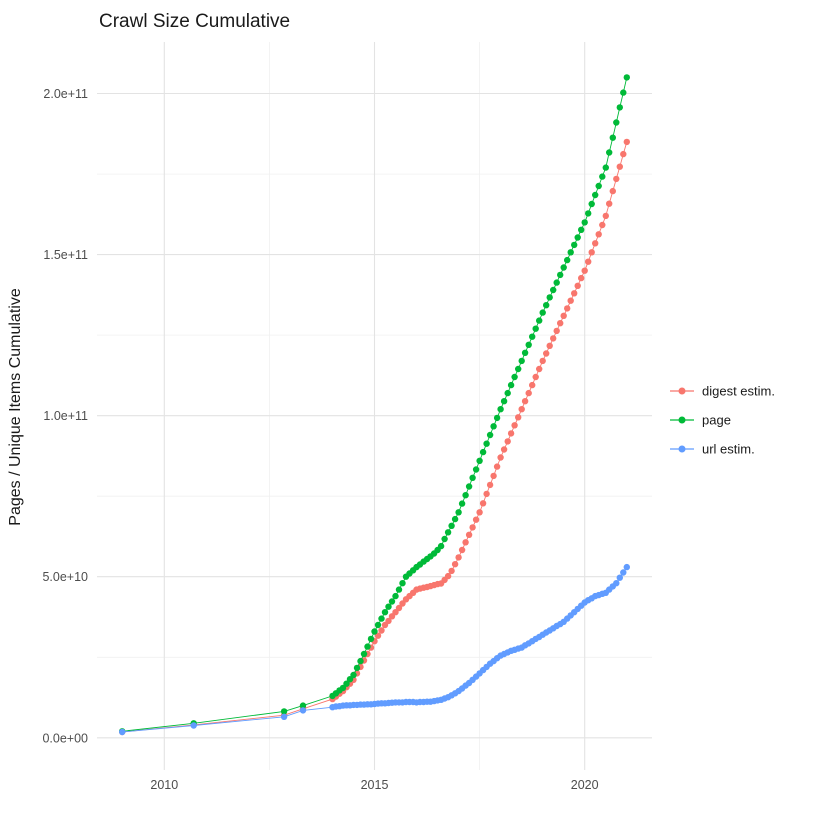  I want to click on chart-title: Crawl Size Cumulative, so click(194, 21).